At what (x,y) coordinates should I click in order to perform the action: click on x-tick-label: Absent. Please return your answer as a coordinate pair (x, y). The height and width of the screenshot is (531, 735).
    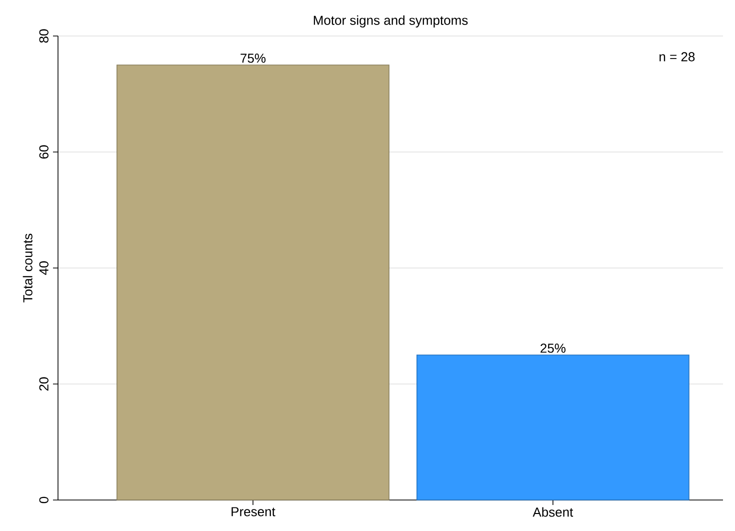
    Looking at the image, I should click on (553, 512).